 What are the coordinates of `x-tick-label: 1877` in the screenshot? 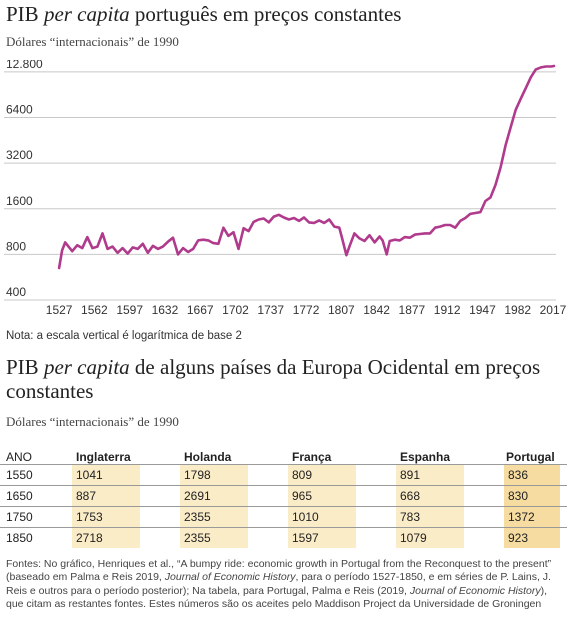 It's located at (412, 310).